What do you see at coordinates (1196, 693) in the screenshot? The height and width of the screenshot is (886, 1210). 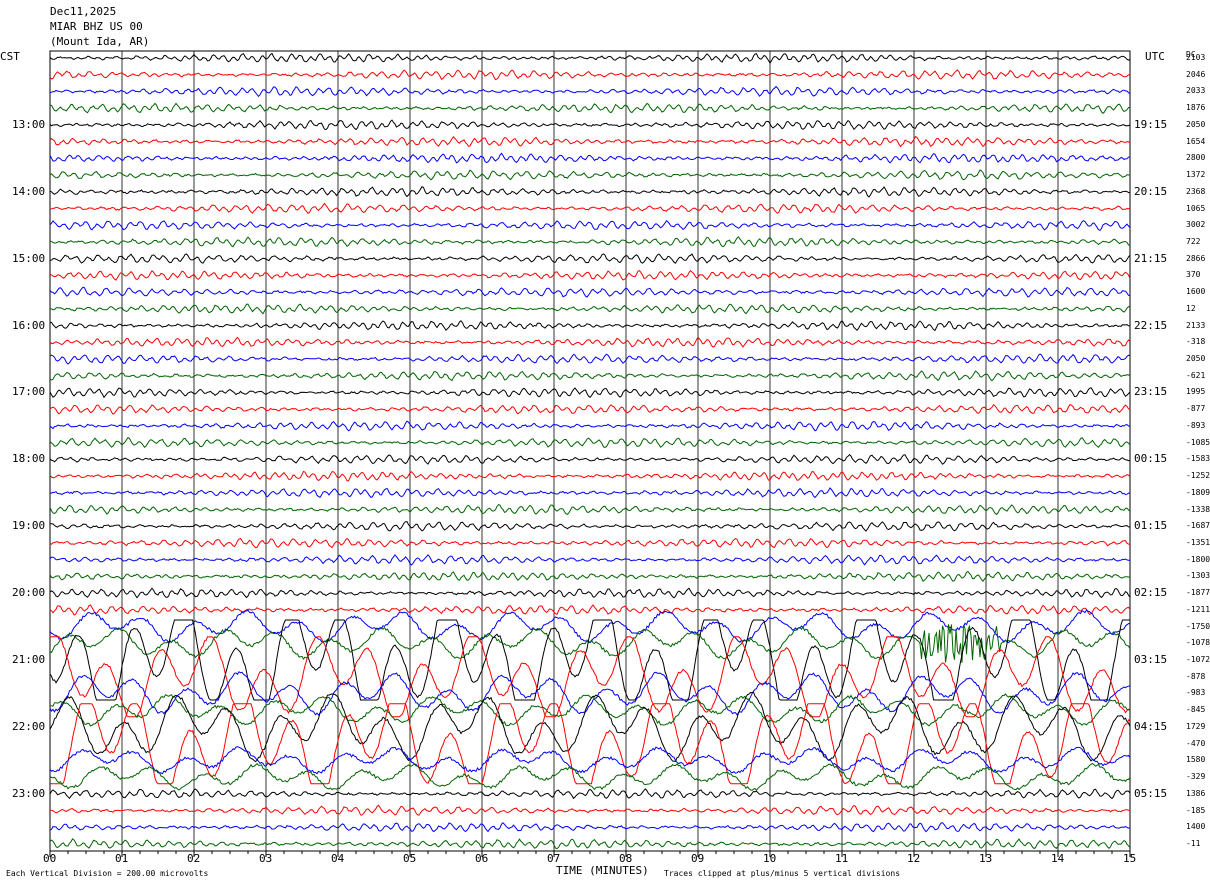 I see `dc-offset-label: -983` at bounding box center [1196, 693].